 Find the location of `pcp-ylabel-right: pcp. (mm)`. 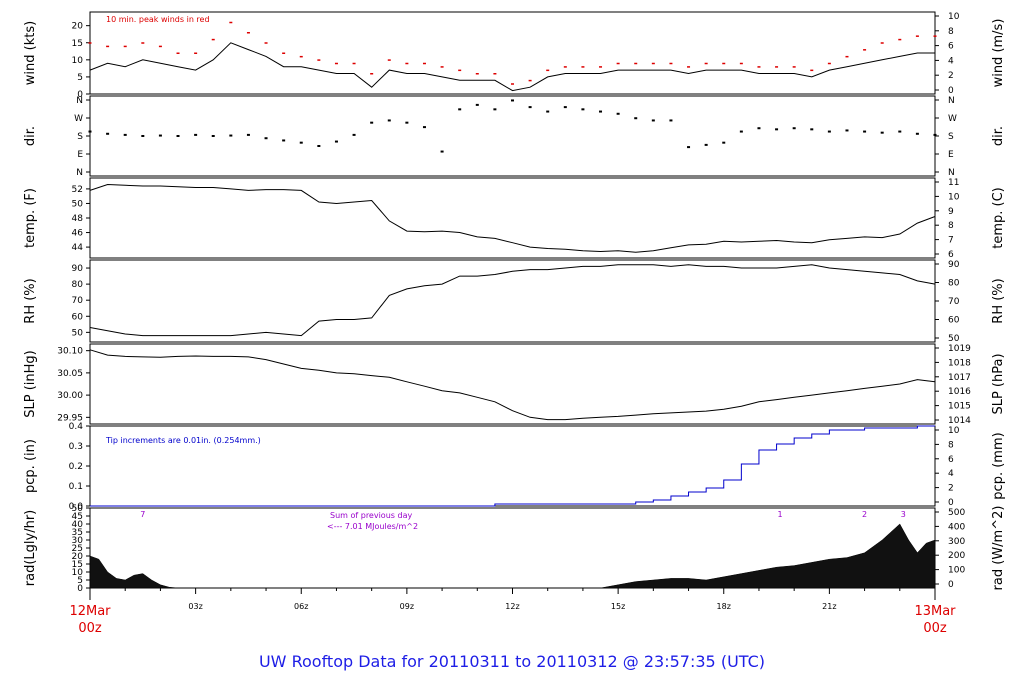

pcp-ylabel-right: pcp. (mm) is located at coordinates (998, 465).